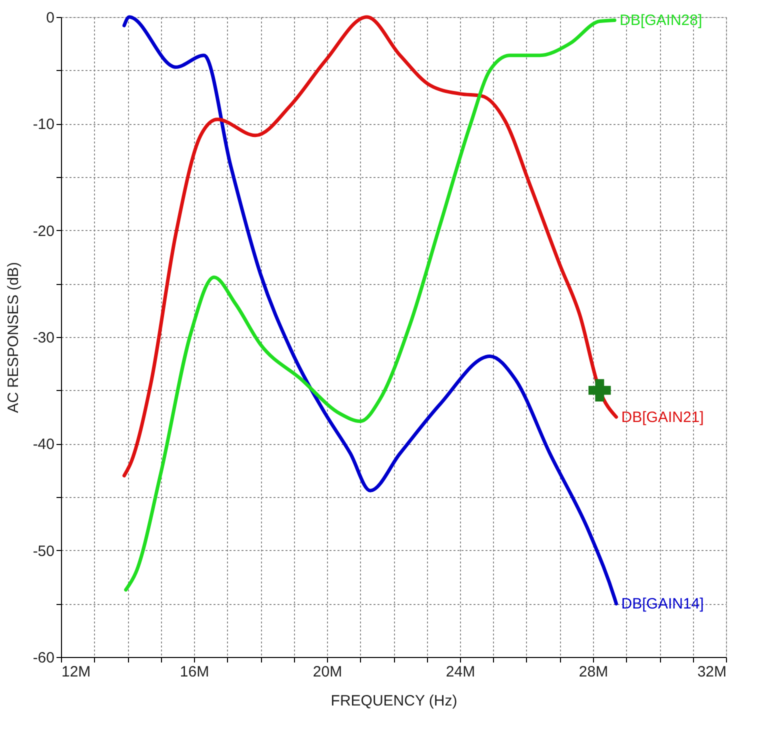  What do you see at coordinates (43, 125) in the screenshot?
I see `y-tick-label: -10` at bounding box center [43, 125].